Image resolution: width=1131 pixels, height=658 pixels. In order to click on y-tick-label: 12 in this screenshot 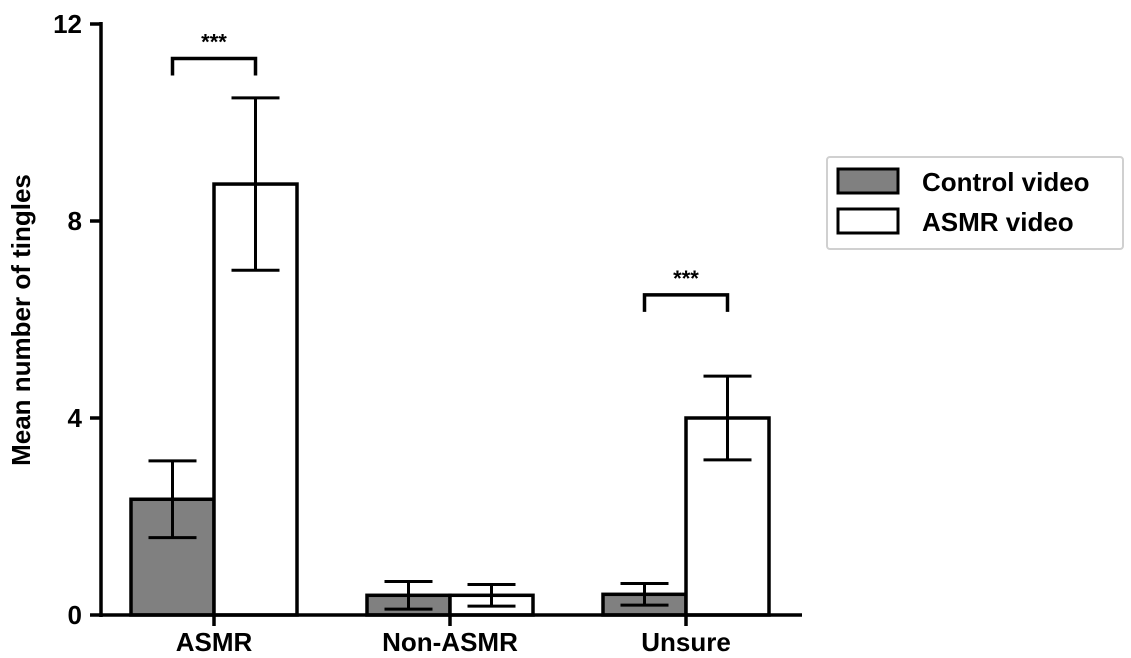, I will do `click(67, 24)`.